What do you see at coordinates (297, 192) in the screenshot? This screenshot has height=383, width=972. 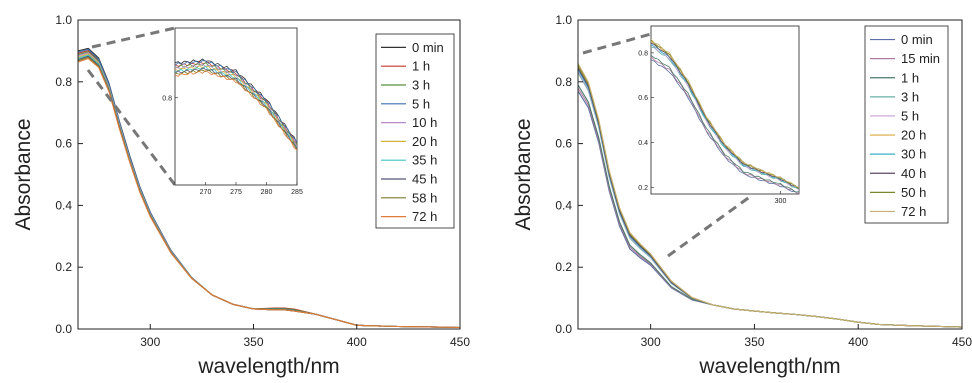 I see `left-inset-x-tick-label: 285` at bounding box center [297, 192].